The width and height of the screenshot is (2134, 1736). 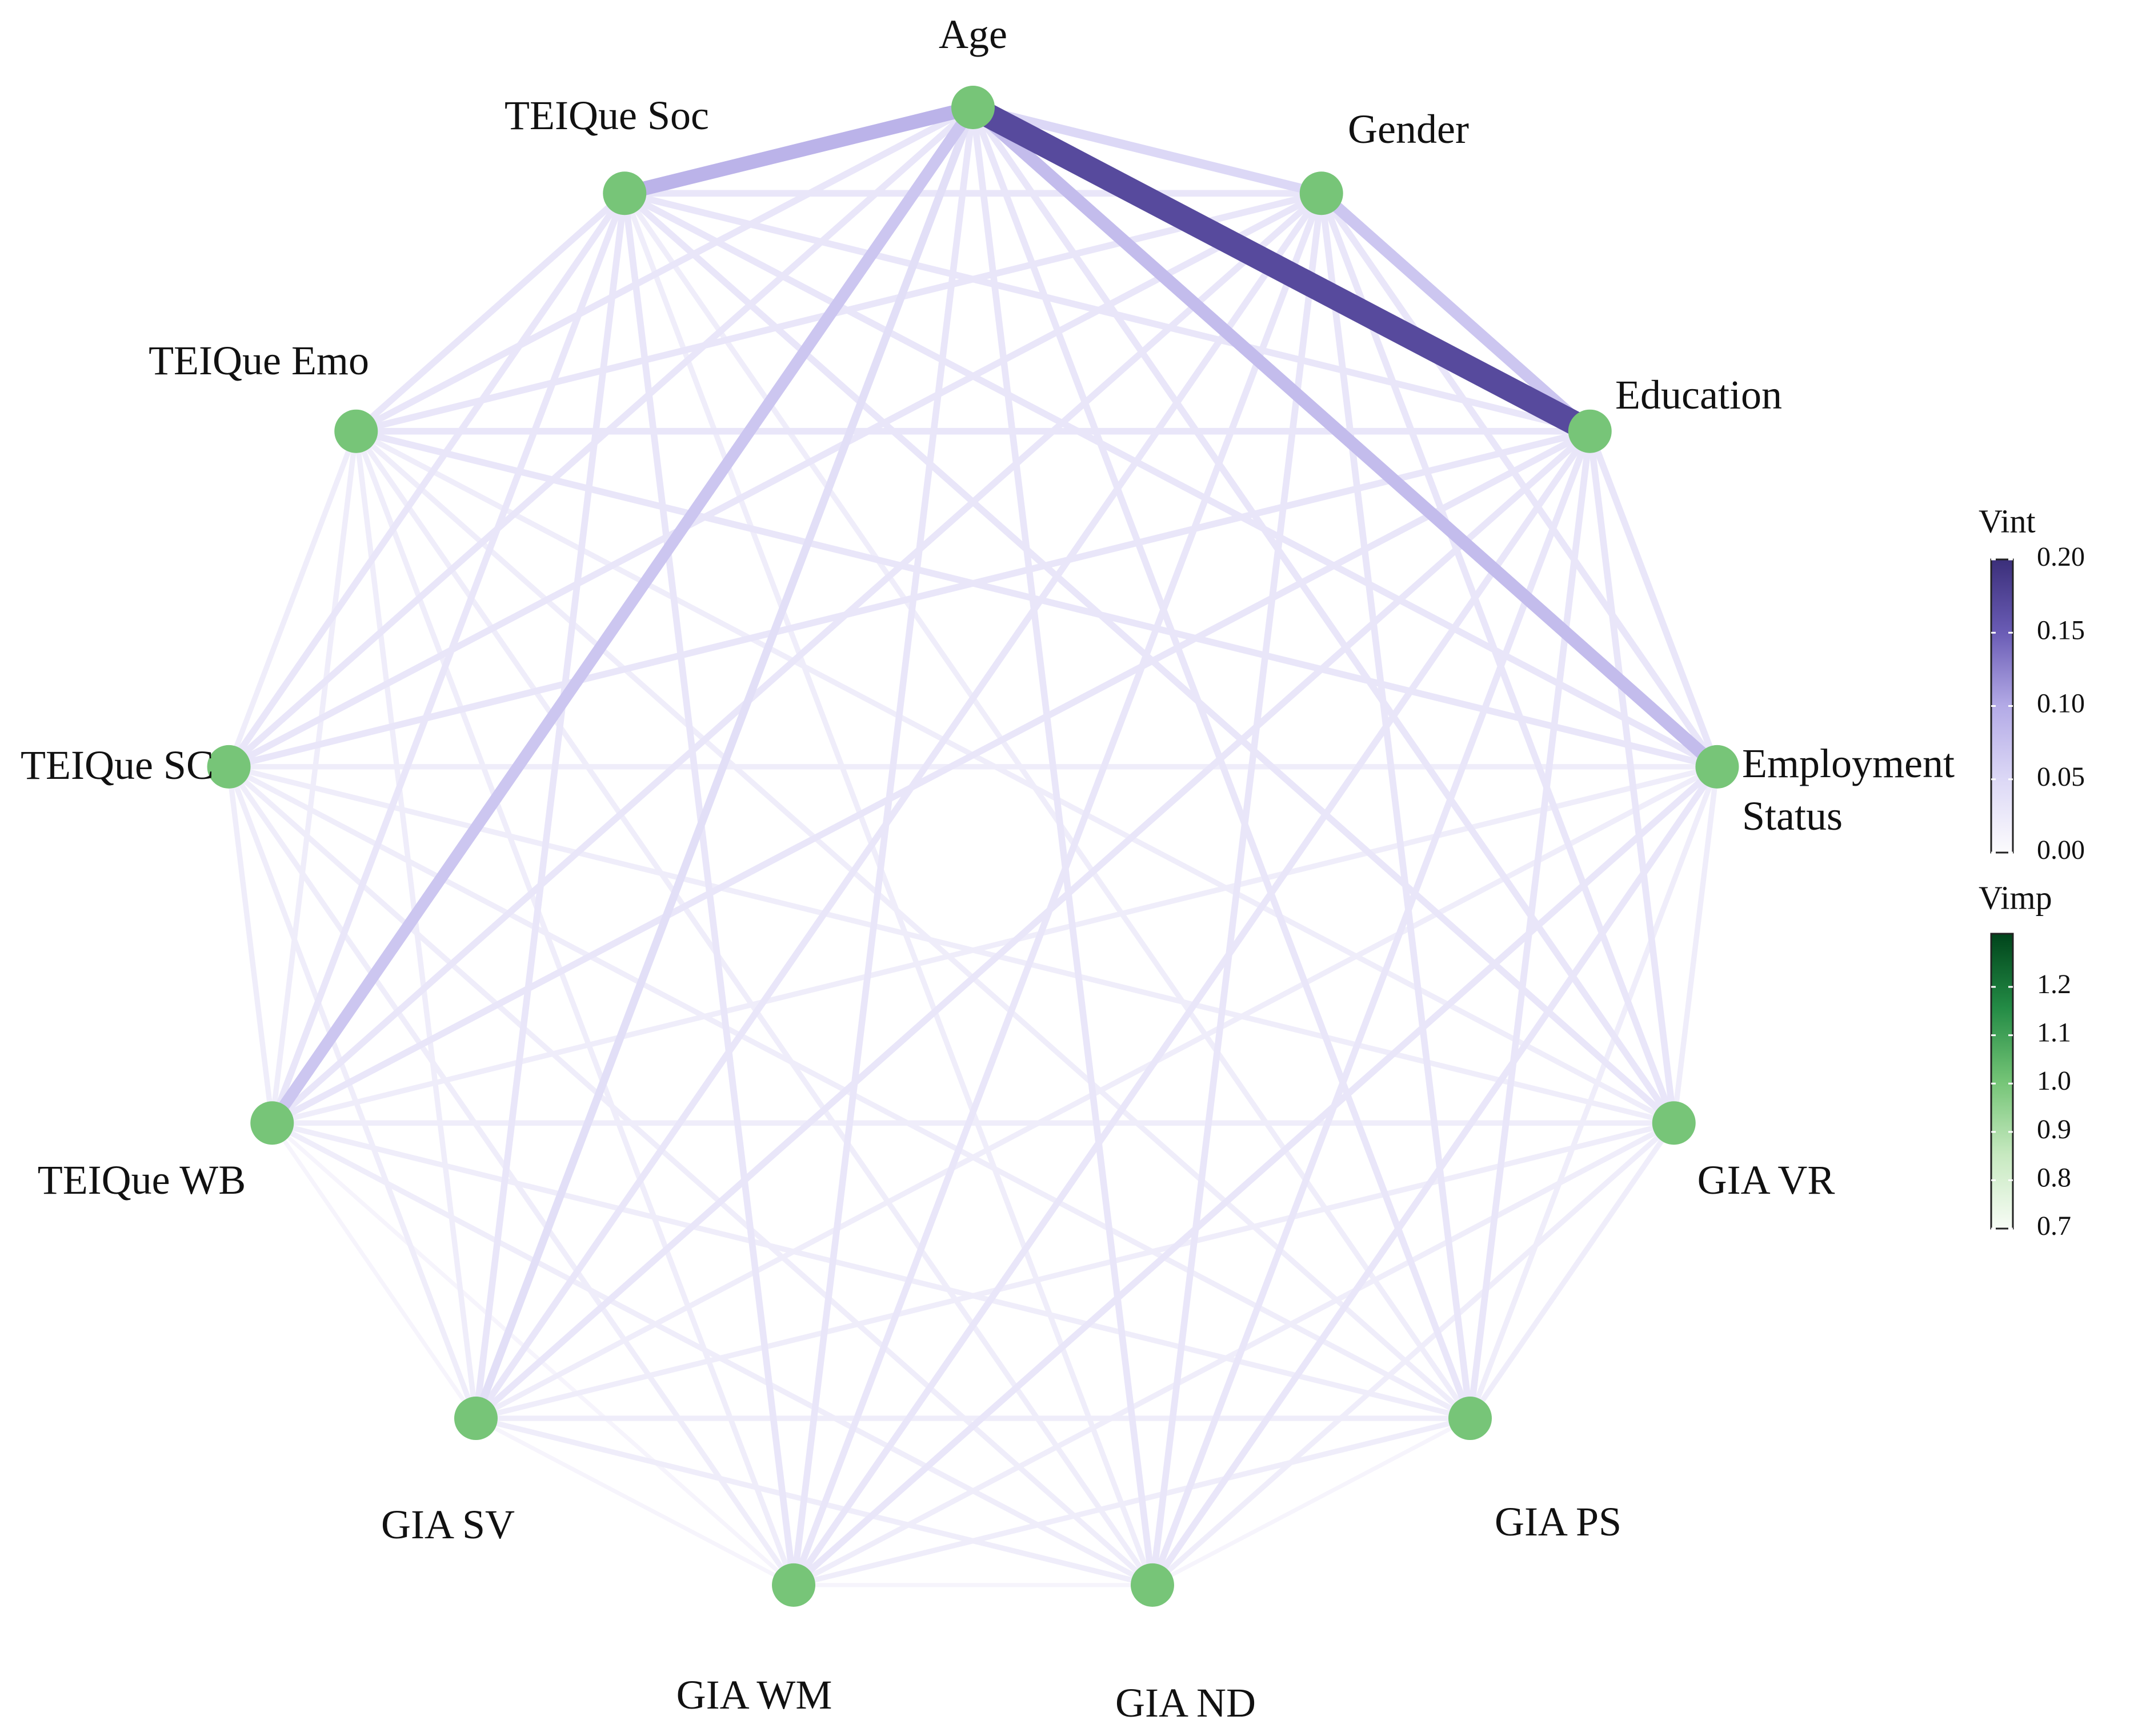 What do you see at coordinates (2061, 777) in the screenshot?
I see `tick-label: 0.05` at bounding box center [2061, 777].